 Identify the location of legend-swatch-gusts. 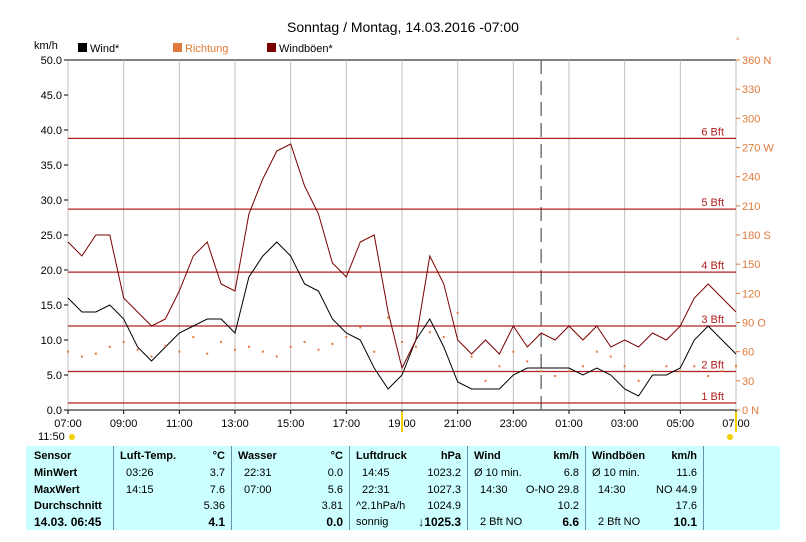
(271, 47).